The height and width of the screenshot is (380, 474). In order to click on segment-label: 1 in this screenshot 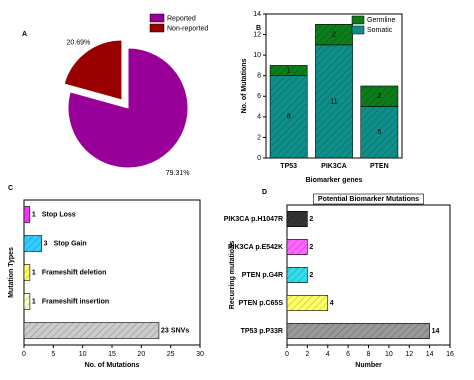, I will do `click(289, 70)`.